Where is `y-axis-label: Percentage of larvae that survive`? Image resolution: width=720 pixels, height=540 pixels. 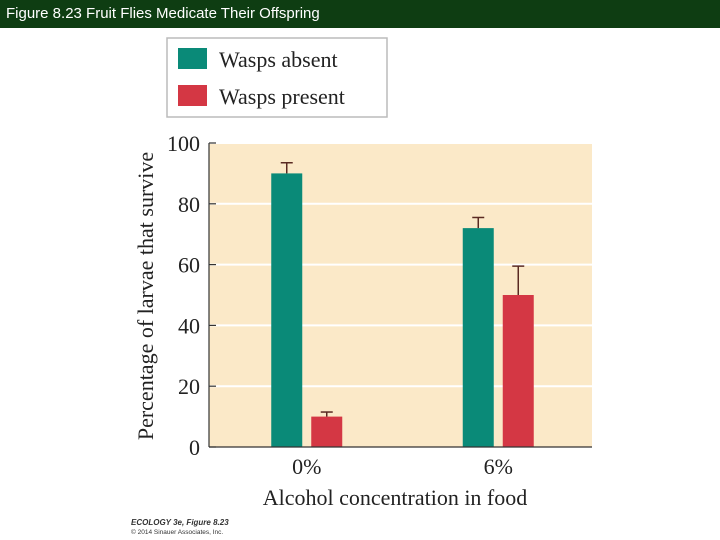
y-axis-label: Percentage of larvae that survive is located at coordinates (145, 296).